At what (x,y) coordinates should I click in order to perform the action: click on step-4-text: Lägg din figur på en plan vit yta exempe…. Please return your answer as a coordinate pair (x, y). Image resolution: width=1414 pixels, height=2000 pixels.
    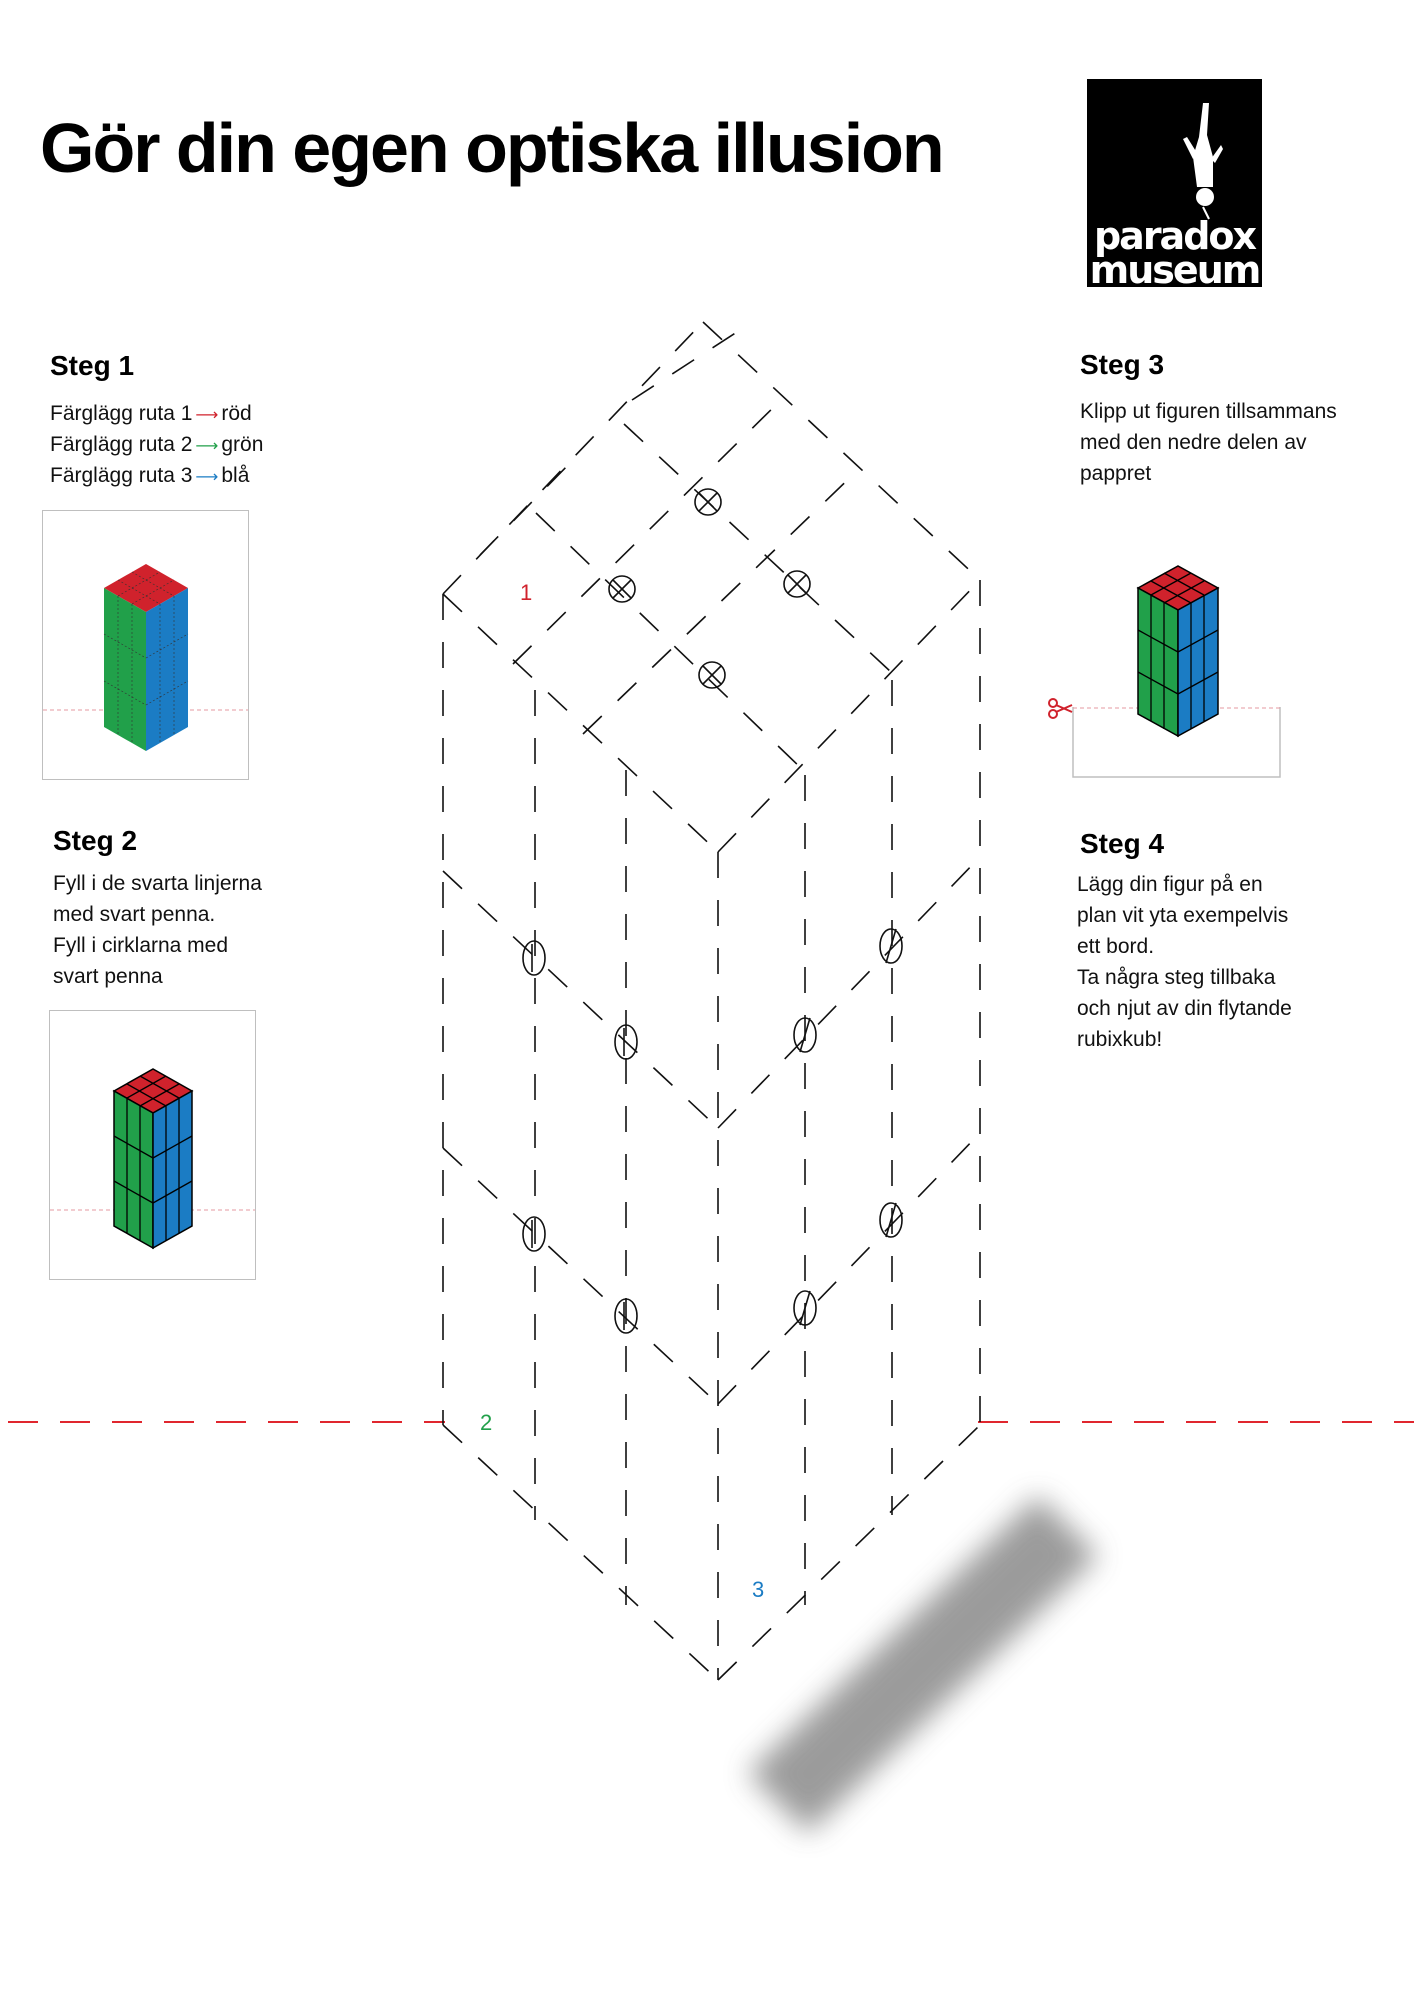
    Looking at the image, I should click on (1184, 962).